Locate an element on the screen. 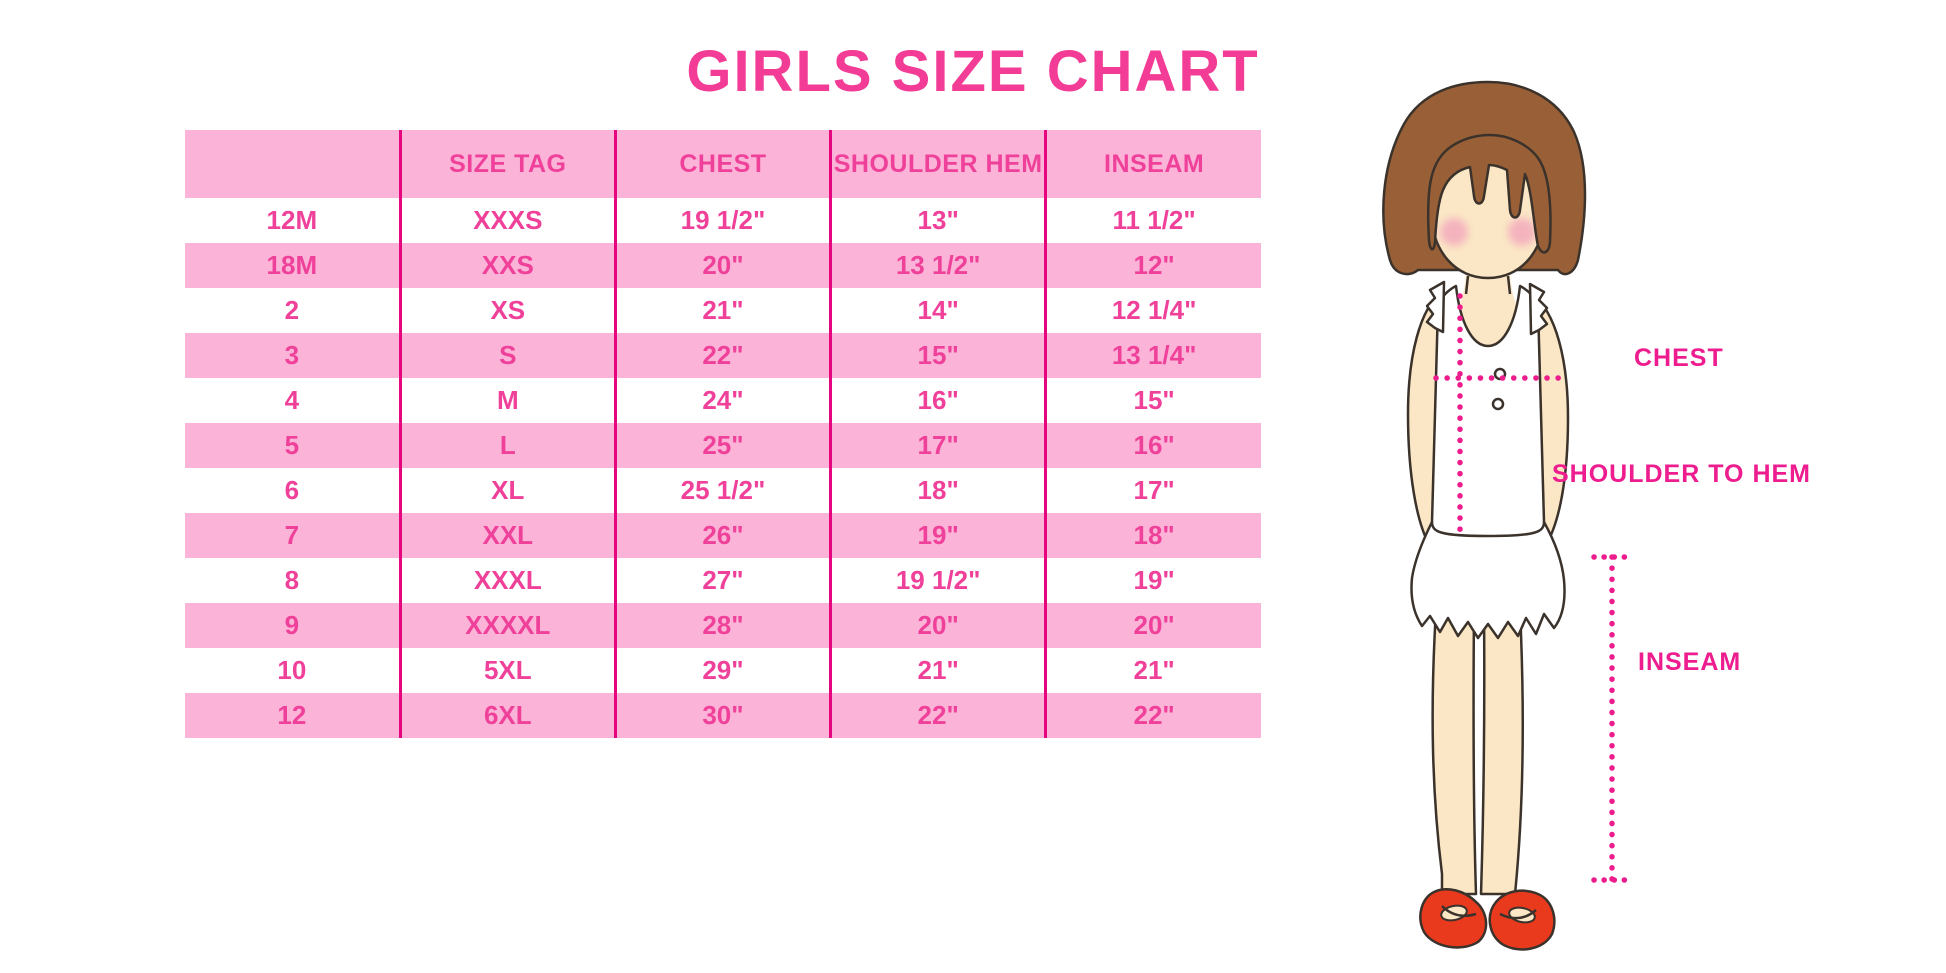 The width and height of the screenshot is (1946, 973). table-cell: XXXL is located at coordinates (507, 580).